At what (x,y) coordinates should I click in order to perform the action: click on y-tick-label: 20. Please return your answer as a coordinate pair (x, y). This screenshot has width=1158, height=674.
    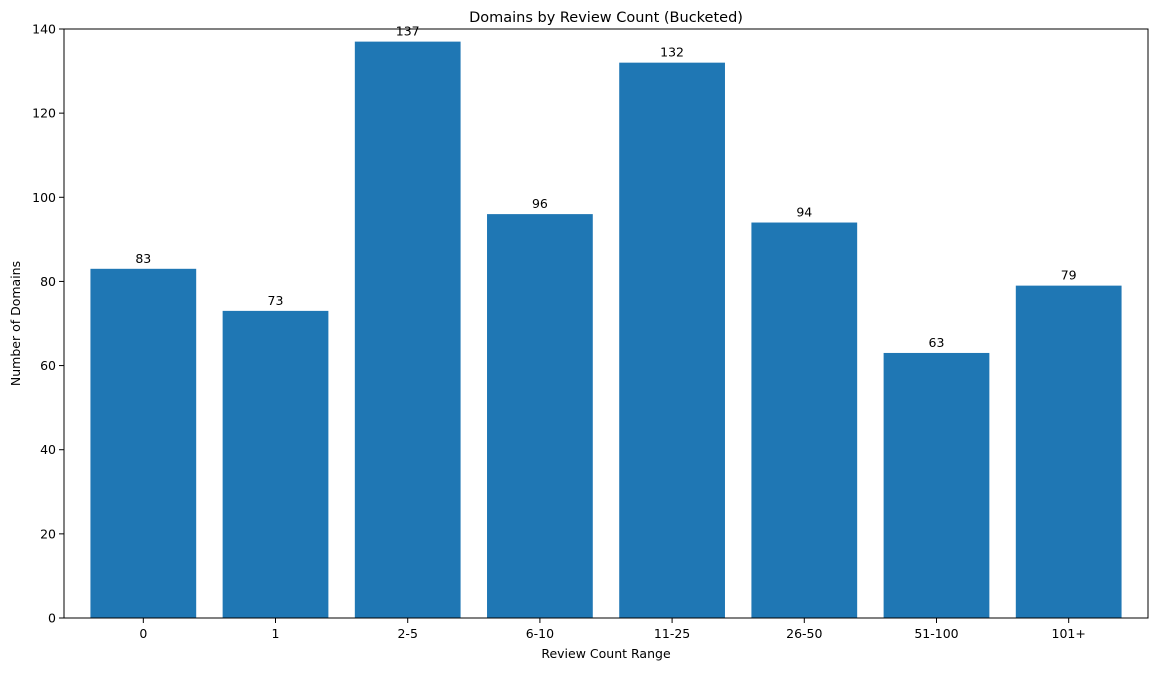
    Looking at the image, I should click on (48, 533).